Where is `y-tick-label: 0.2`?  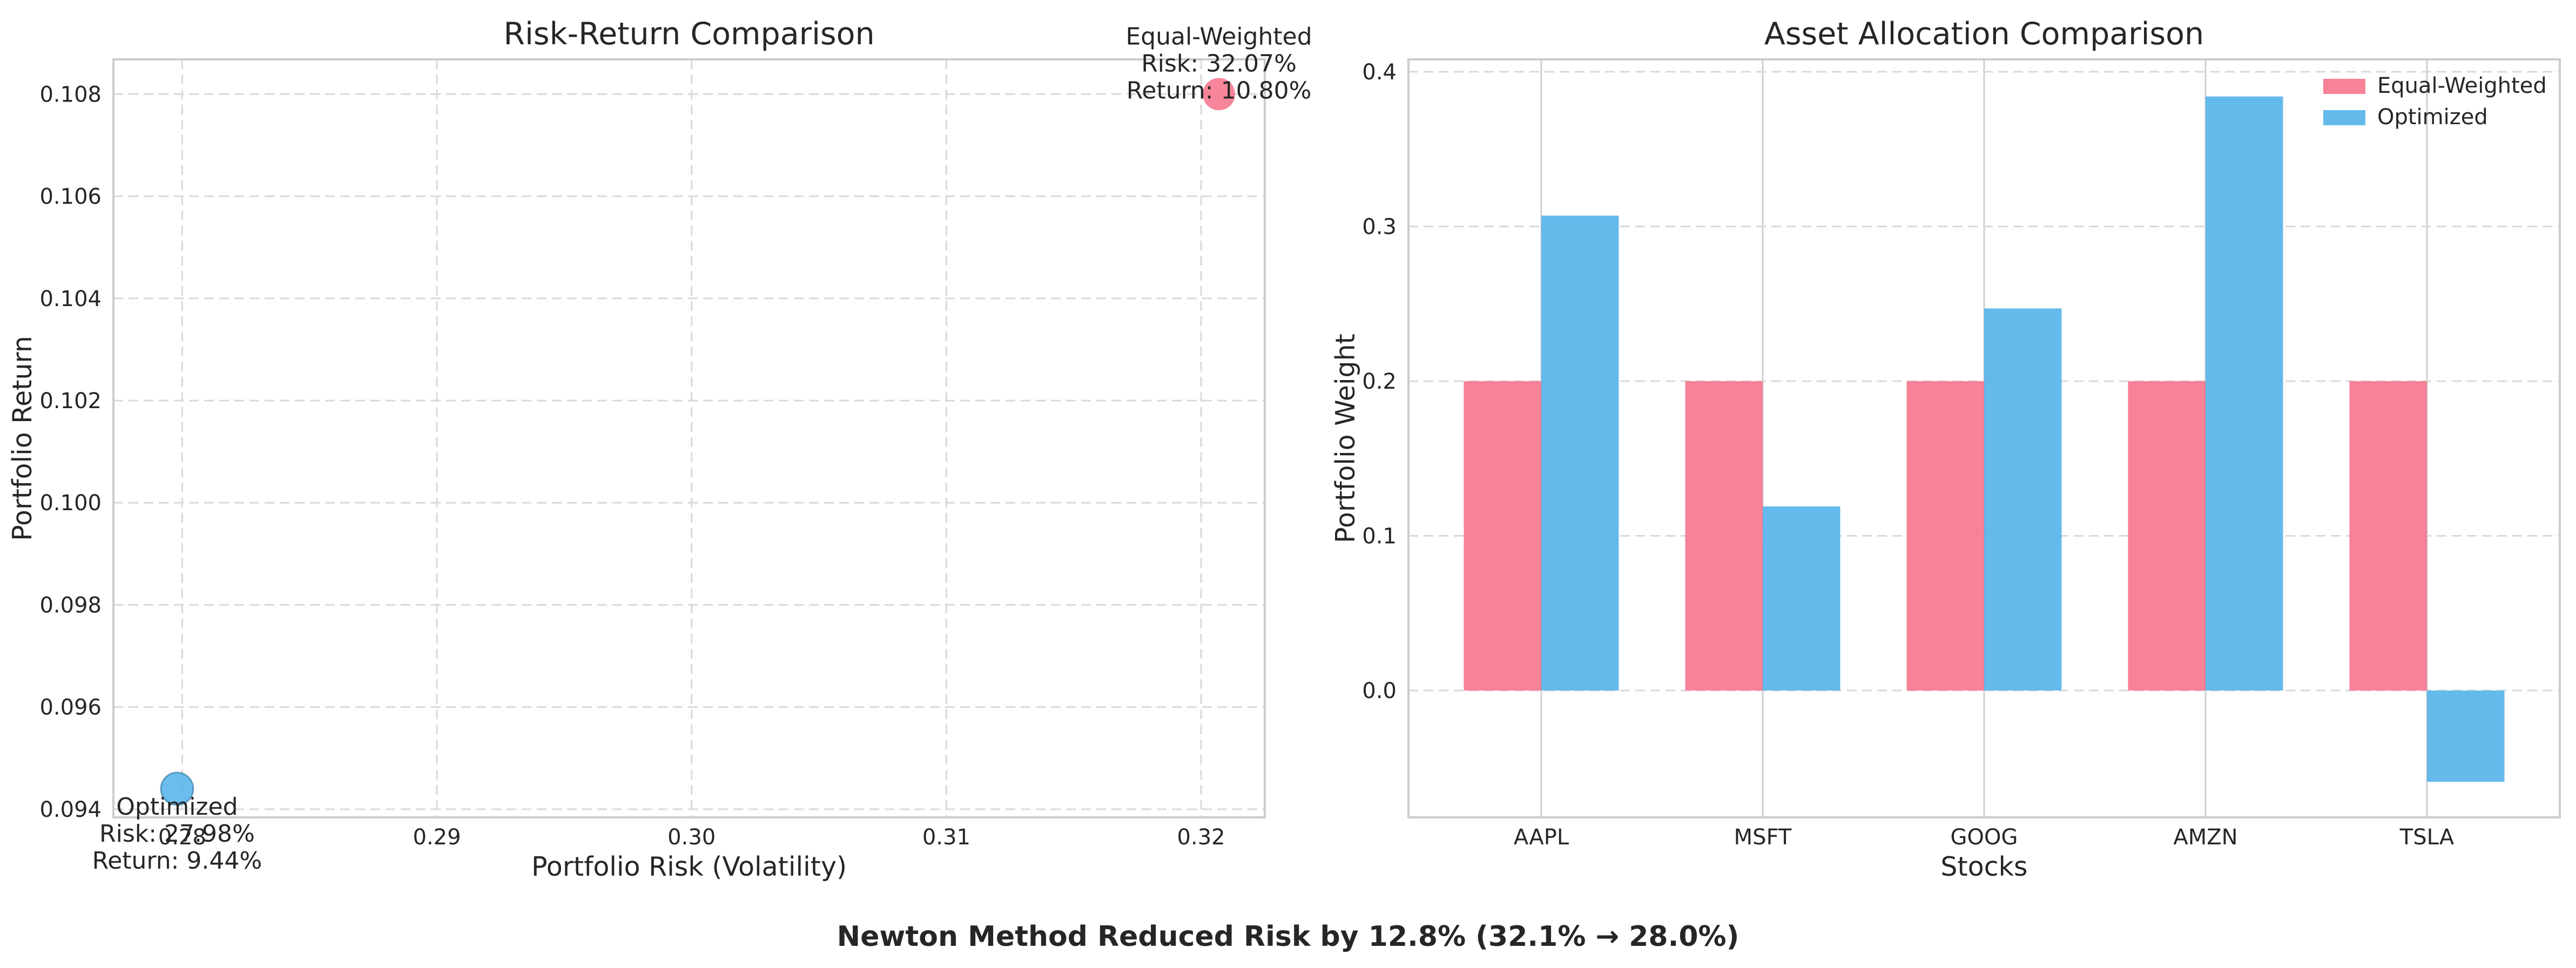 y-tick-label: 0.2 is located at coordinates (1379, 381).